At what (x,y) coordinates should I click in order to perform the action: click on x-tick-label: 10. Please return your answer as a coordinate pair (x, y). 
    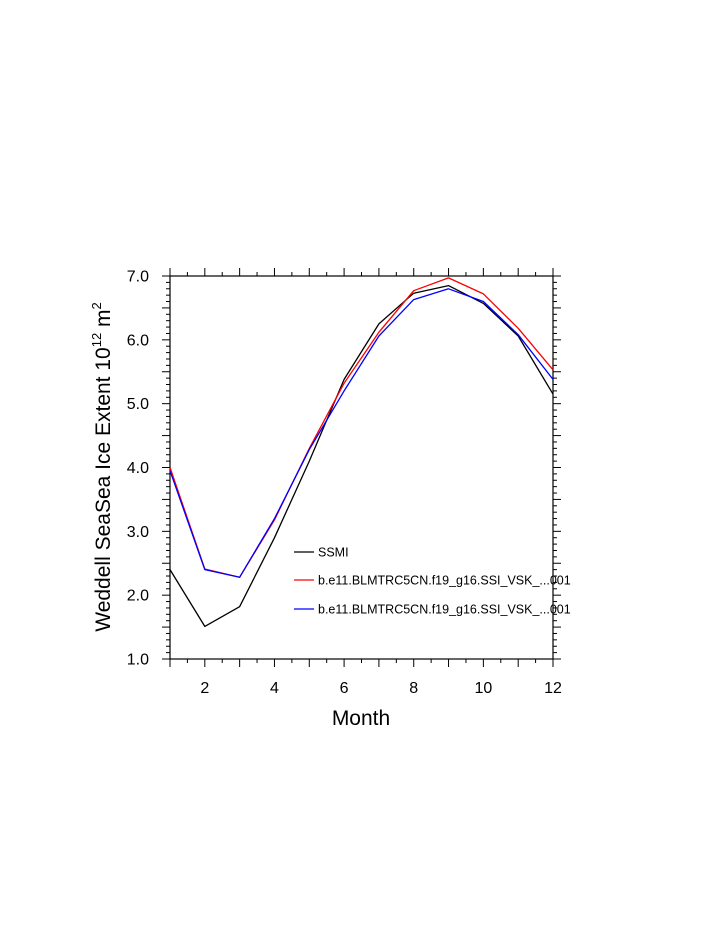
    Looking at the image, I should click on (483, 688).